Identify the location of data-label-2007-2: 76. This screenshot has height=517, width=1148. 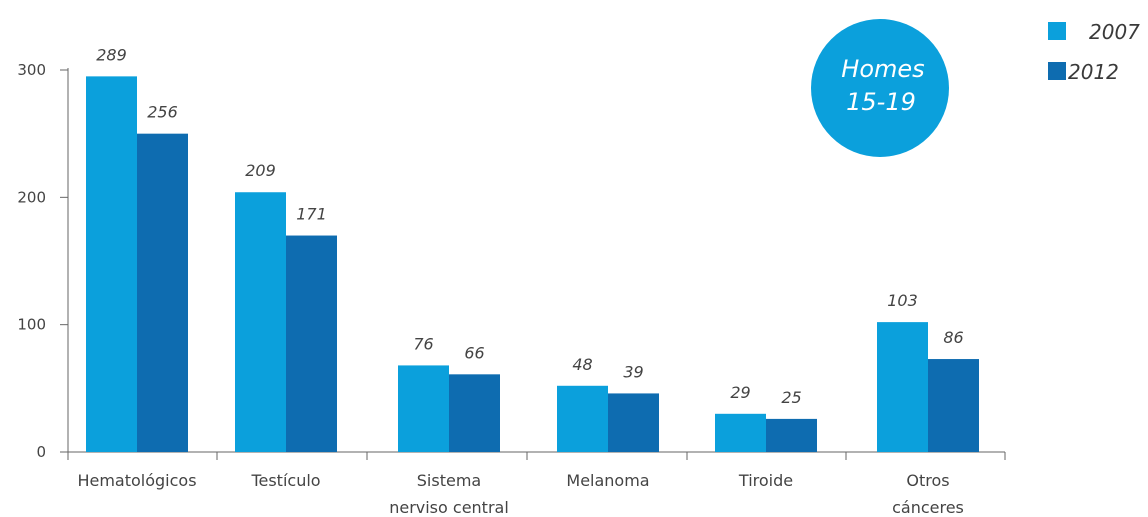
(423, 343).